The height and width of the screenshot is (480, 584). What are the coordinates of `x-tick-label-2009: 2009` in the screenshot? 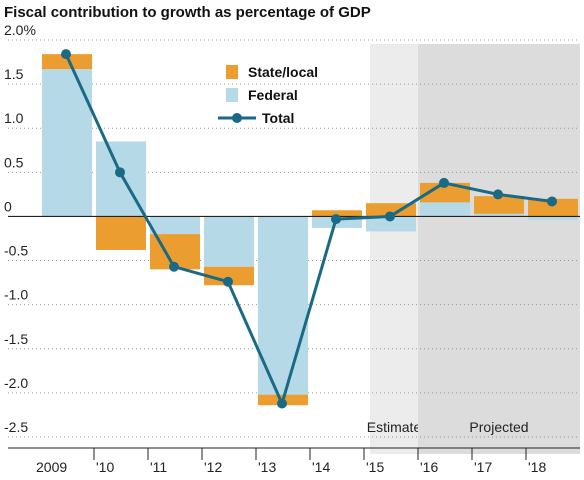 It's located at (51, 467).